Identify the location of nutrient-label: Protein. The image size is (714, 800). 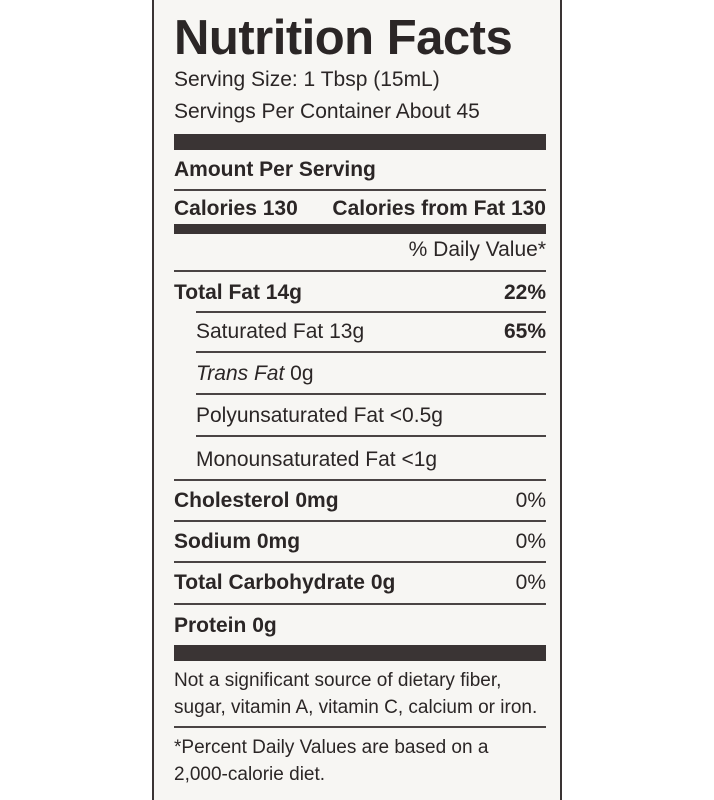
(210, 625).